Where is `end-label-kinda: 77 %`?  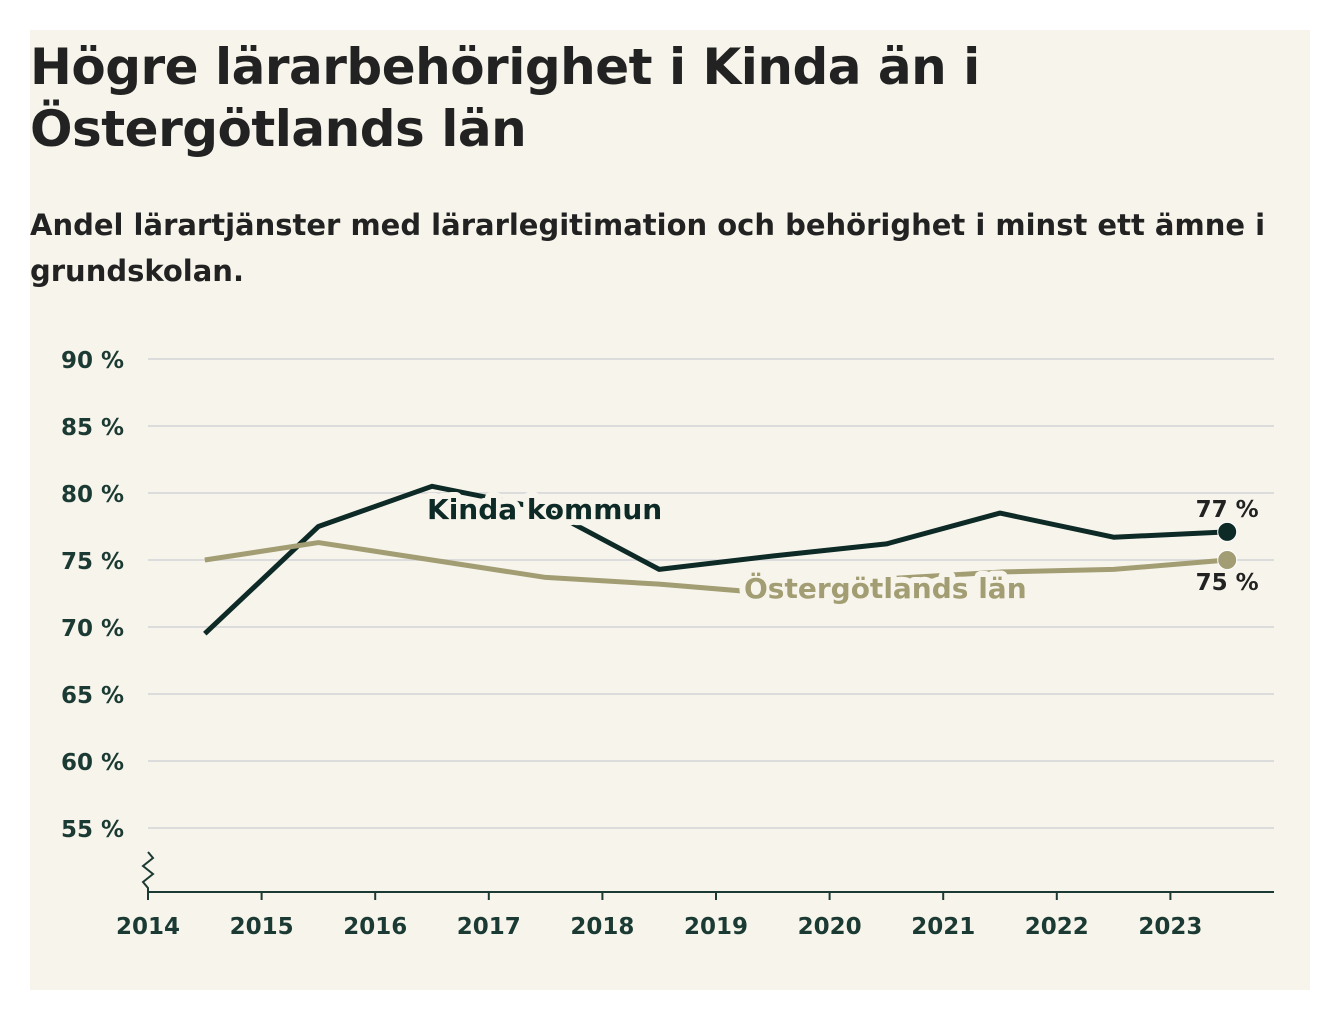 end-label-kinda: 77 % is located at coordinates (1227, 510).